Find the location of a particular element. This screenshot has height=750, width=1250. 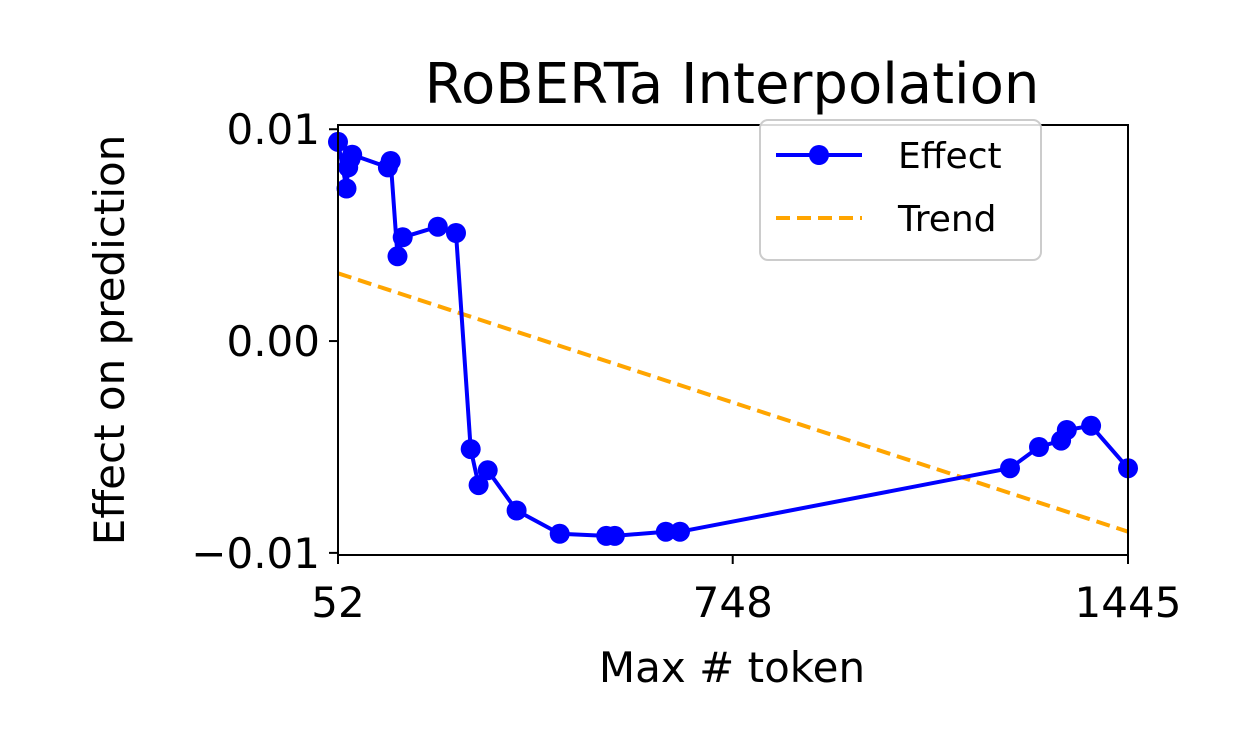

y-axis: −0.01 0.00 0.01 is located at coordinates (264, 341).